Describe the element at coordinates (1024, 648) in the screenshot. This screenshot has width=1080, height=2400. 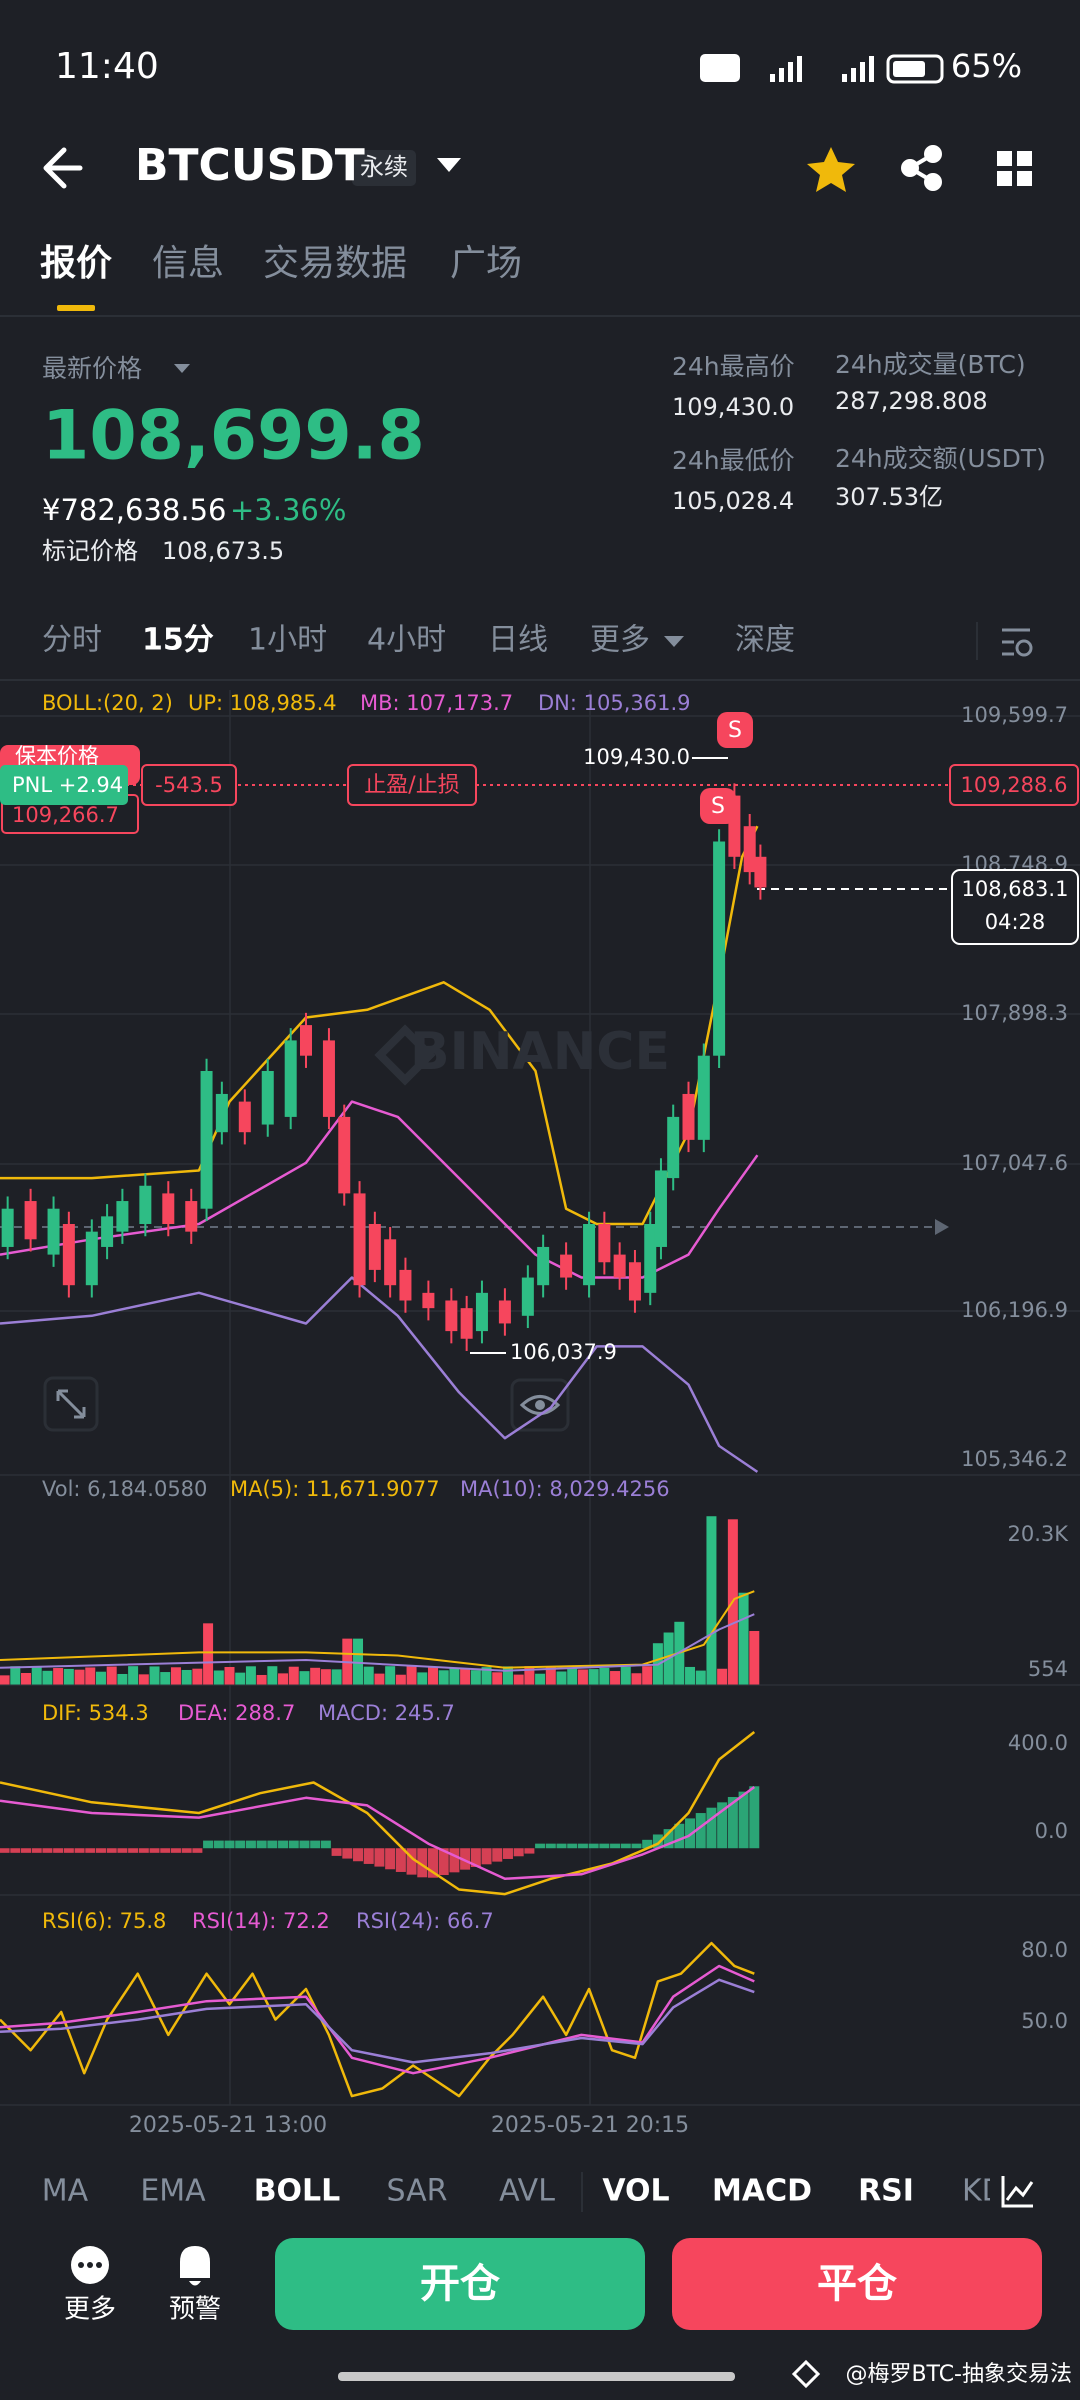
I see `settings-circle` at that location.